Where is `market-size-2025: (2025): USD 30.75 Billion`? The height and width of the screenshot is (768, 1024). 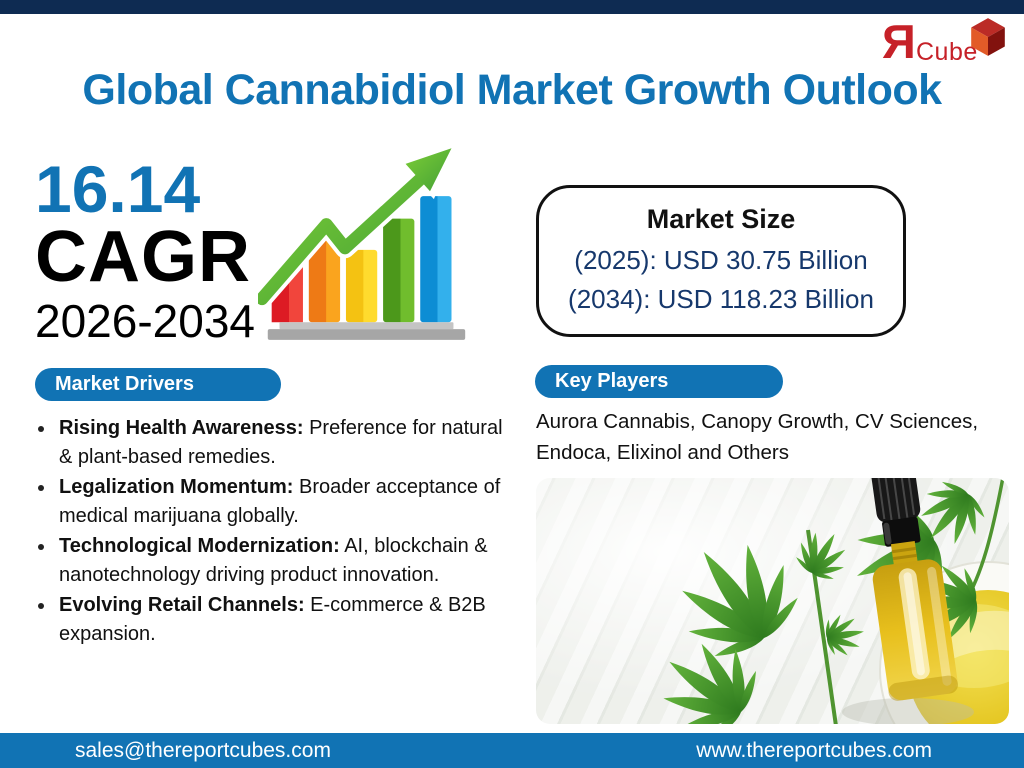 market-size-2025: (2025): USD 30.75 Billion is located at coordinates (721, 260).